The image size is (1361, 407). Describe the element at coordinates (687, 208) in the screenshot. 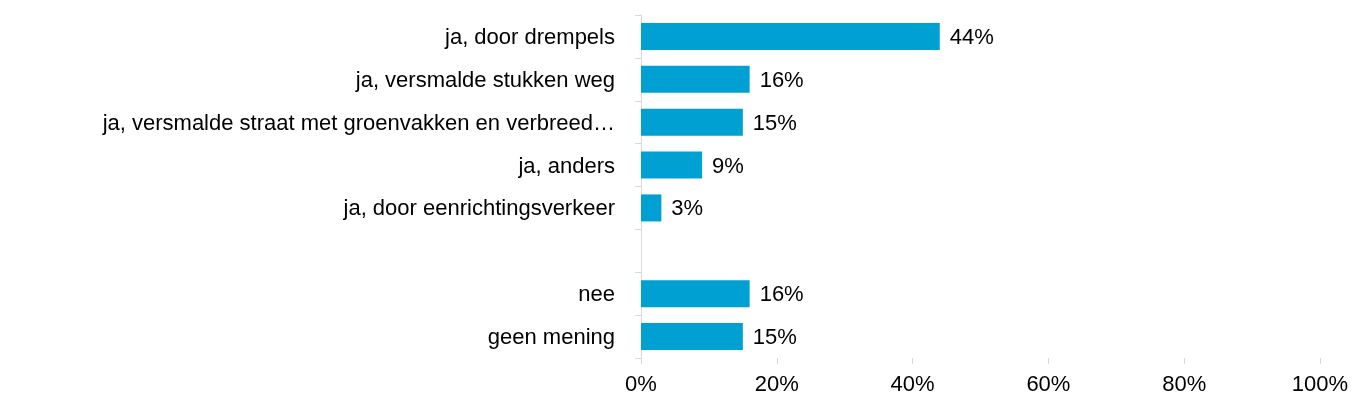

I see `data-label: 3%` at that location.